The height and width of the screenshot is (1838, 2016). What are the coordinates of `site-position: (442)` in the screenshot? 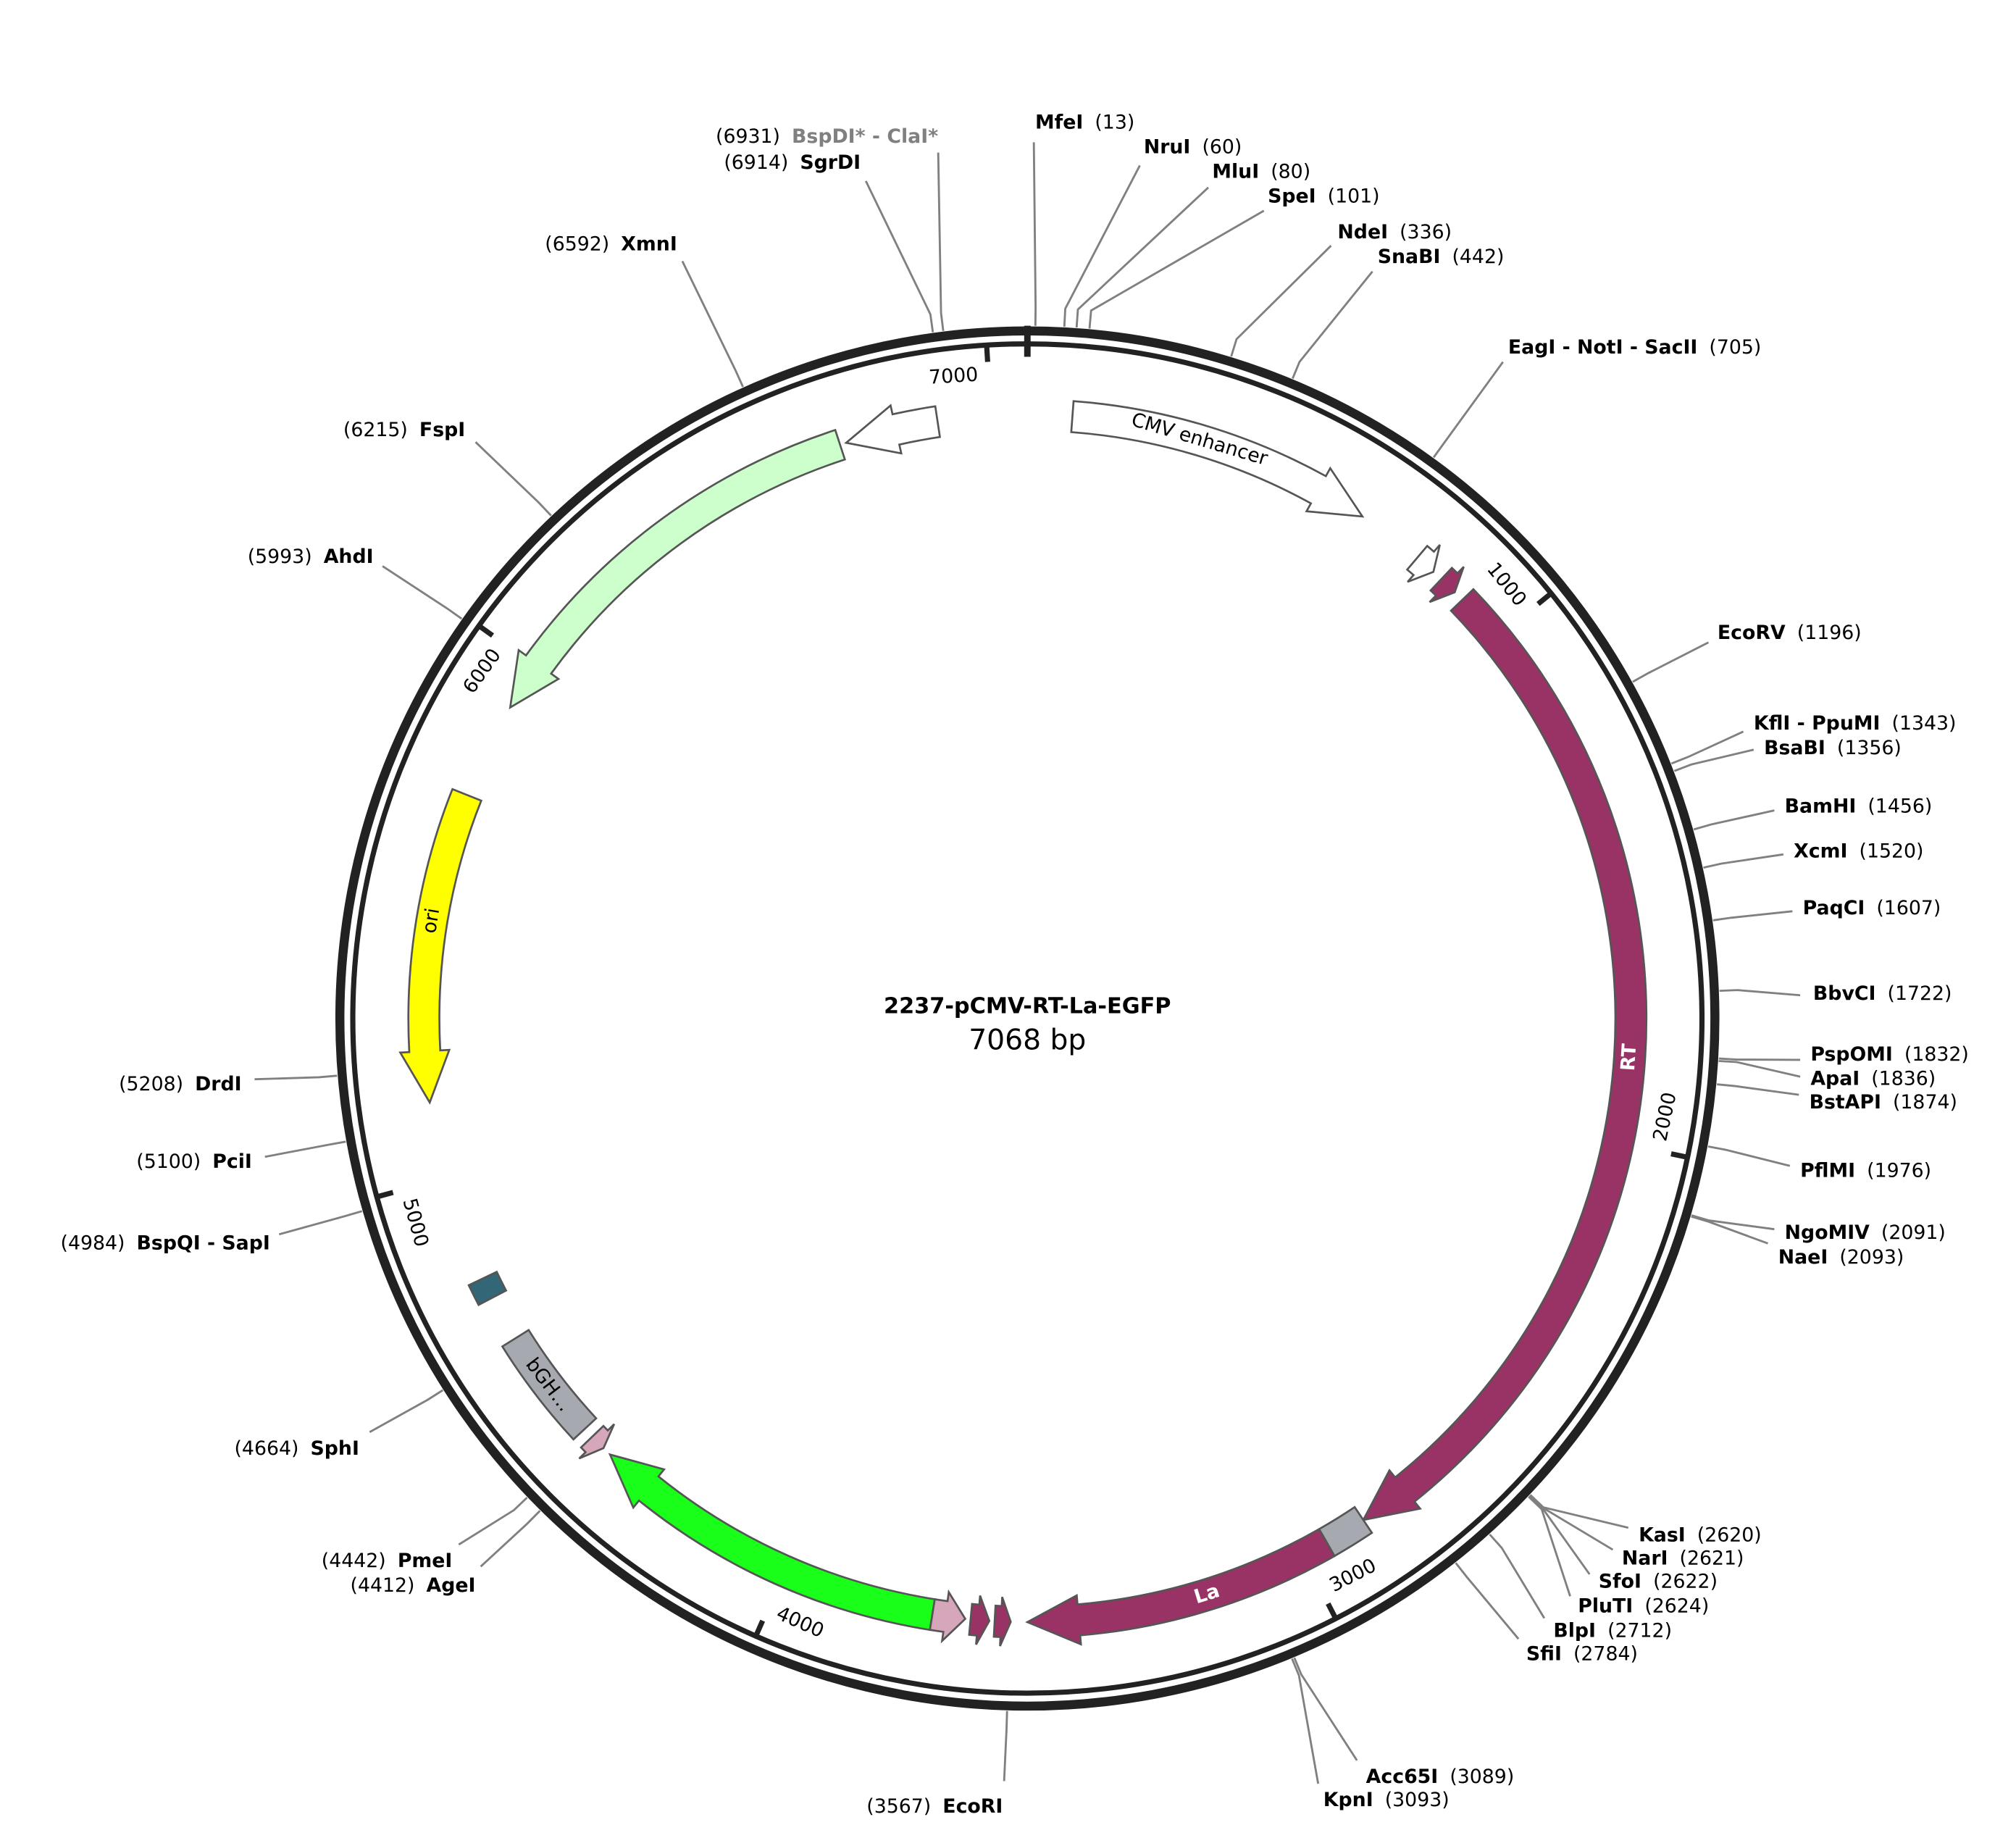 It's located at (1478, 257).